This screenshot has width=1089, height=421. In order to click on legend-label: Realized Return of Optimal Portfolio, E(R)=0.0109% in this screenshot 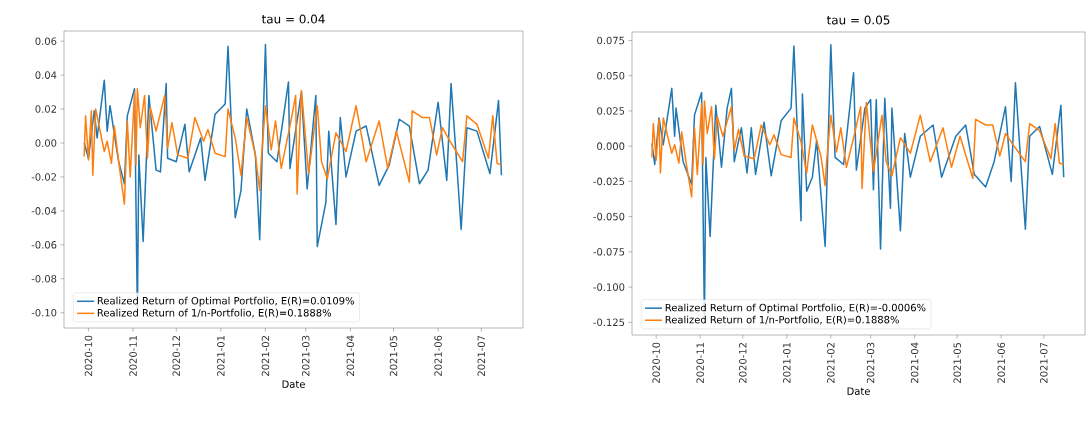, I will do `click(225, 301)`.